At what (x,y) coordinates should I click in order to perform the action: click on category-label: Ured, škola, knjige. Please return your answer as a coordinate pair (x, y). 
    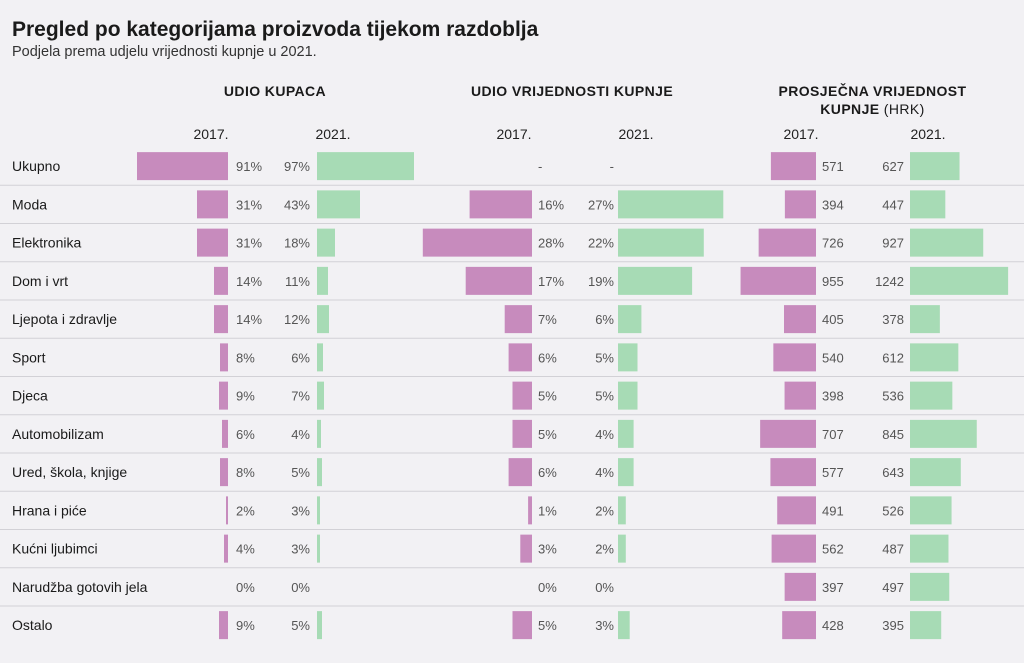
    Looking at the image, I should click on (69, 472).